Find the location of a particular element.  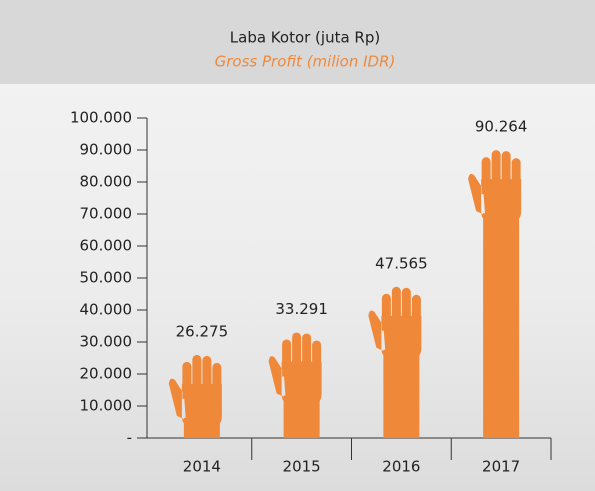

x-tick-label: 2015 is located at coordinates (302, 467).